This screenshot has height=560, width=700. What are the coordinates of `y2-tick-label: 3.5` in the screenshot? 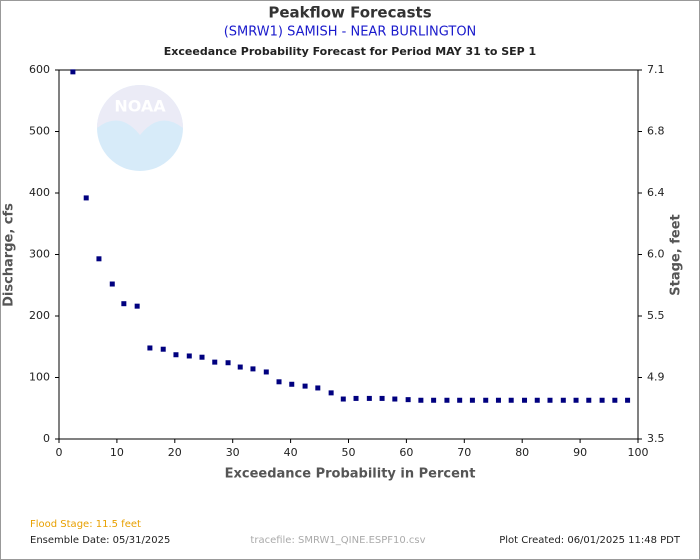 It's located at (656, 438).